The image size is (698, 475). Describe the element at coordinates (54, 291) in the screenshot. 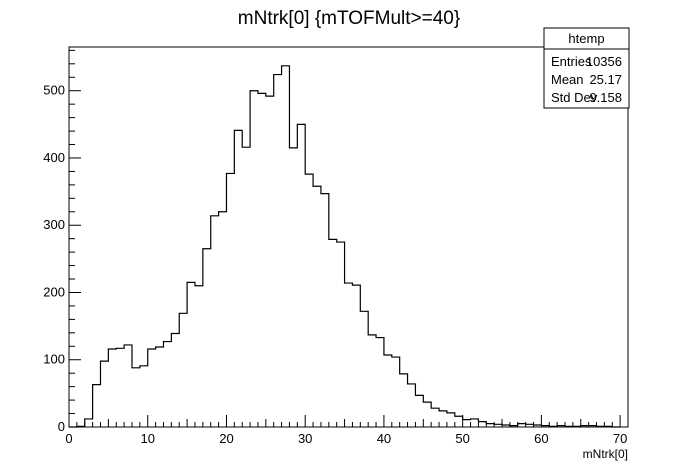

I see `y-tick-label: 200` at that location.